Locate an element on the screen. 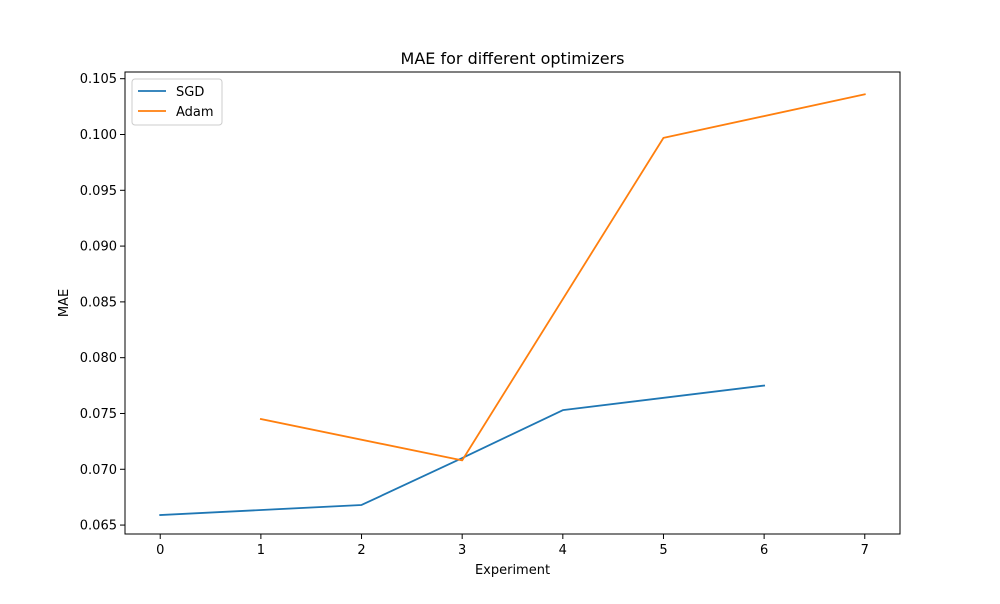 Image resolution: width=1000 pixels, height=604 pixels. y-tick-label: 0.100 is located at coordinates (98, 135).